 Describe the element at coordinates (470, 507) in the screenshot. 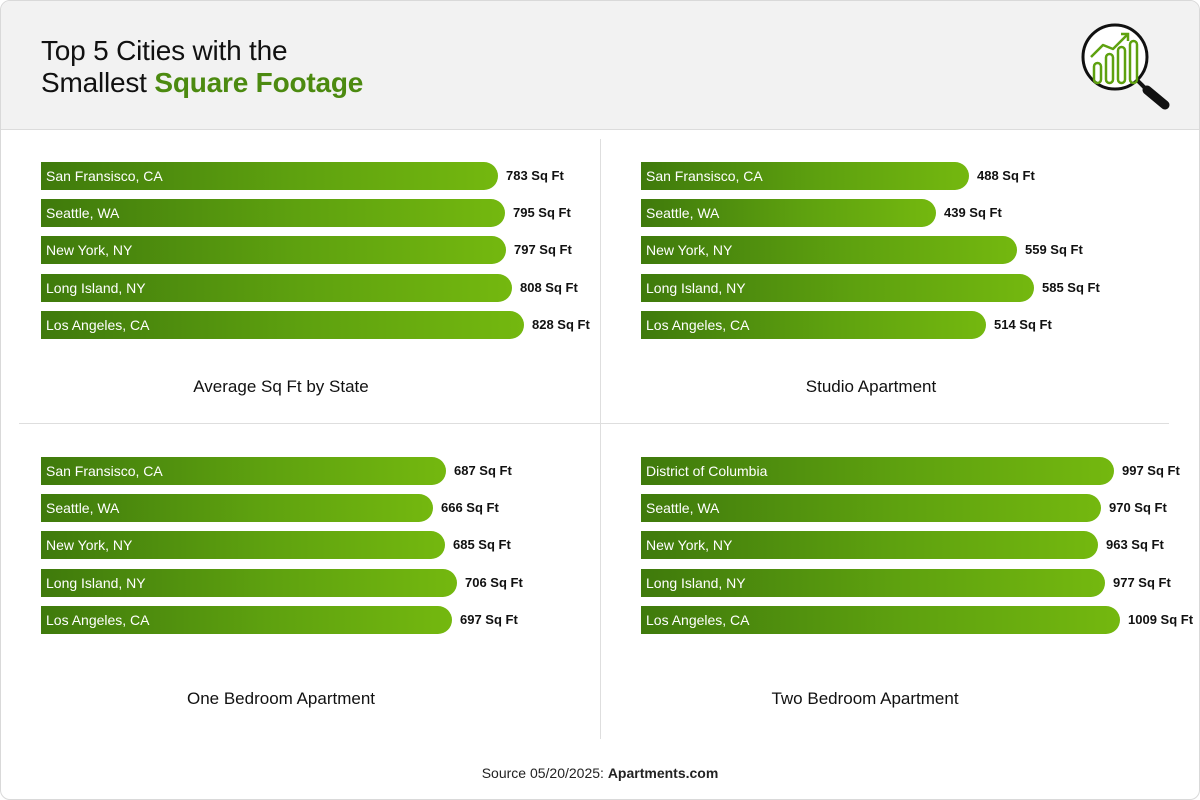

I see `bar-value-label: 666 Sq Ft` at that location.